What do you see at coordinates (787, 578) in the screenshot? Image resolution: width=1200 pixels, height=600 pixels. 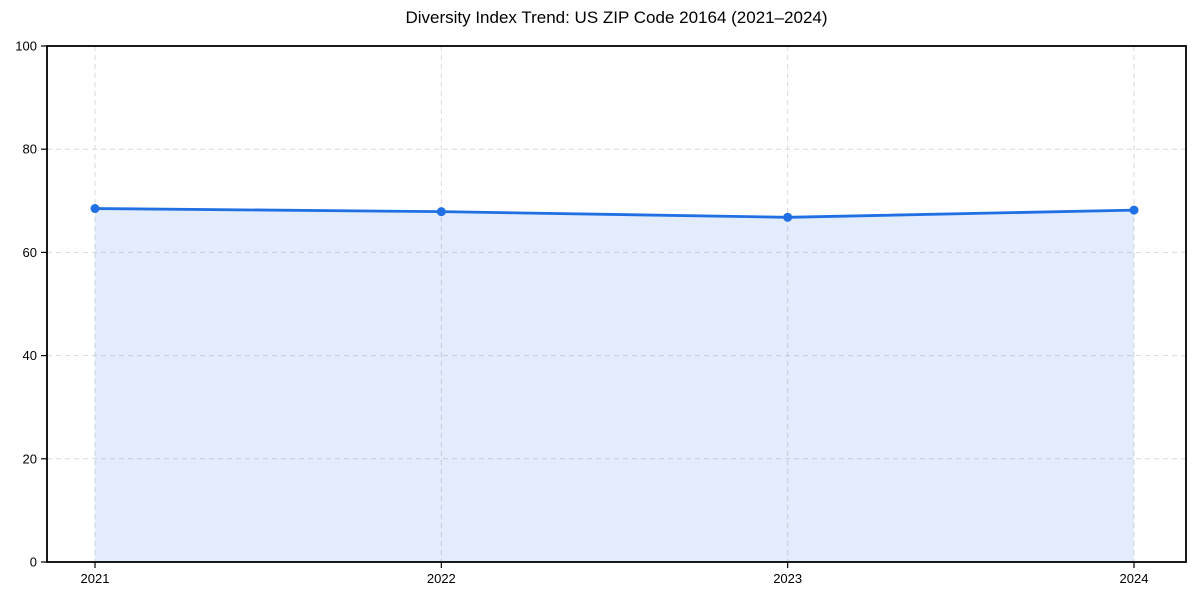 I see `x-tick-label-2023: 2023` at bounding box center [787, 578].